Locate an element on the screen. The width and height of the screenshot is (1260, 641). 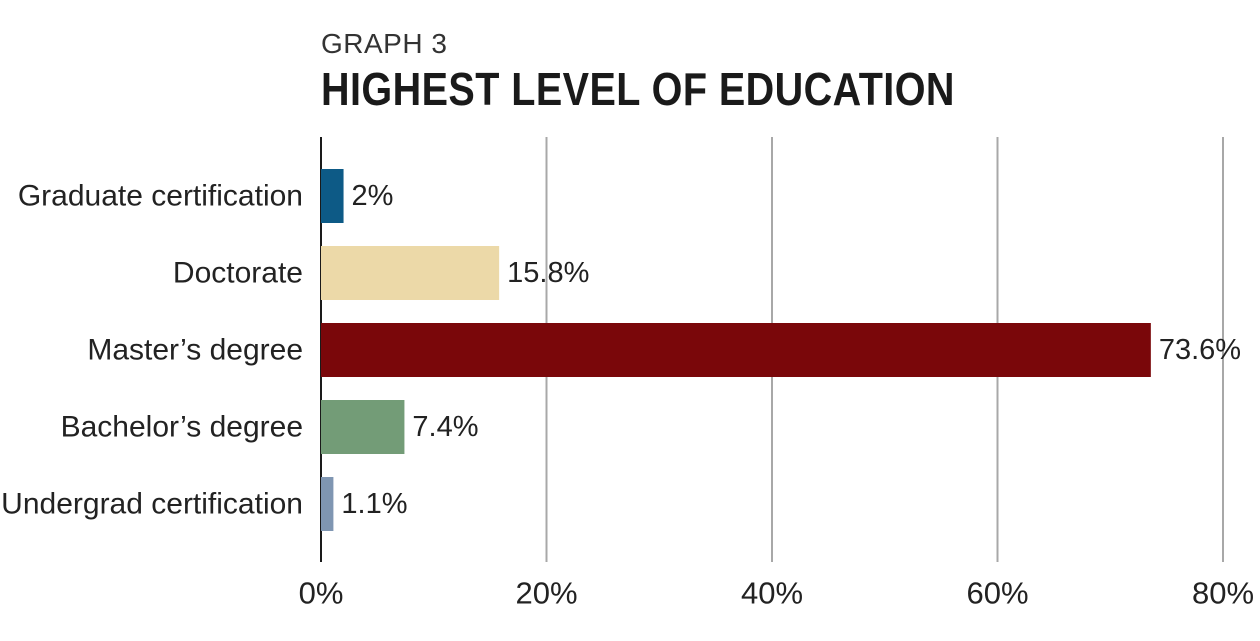
x-axis-ticks: 0% 20% 40% 60% 80% is located at coordinates (776, 593).